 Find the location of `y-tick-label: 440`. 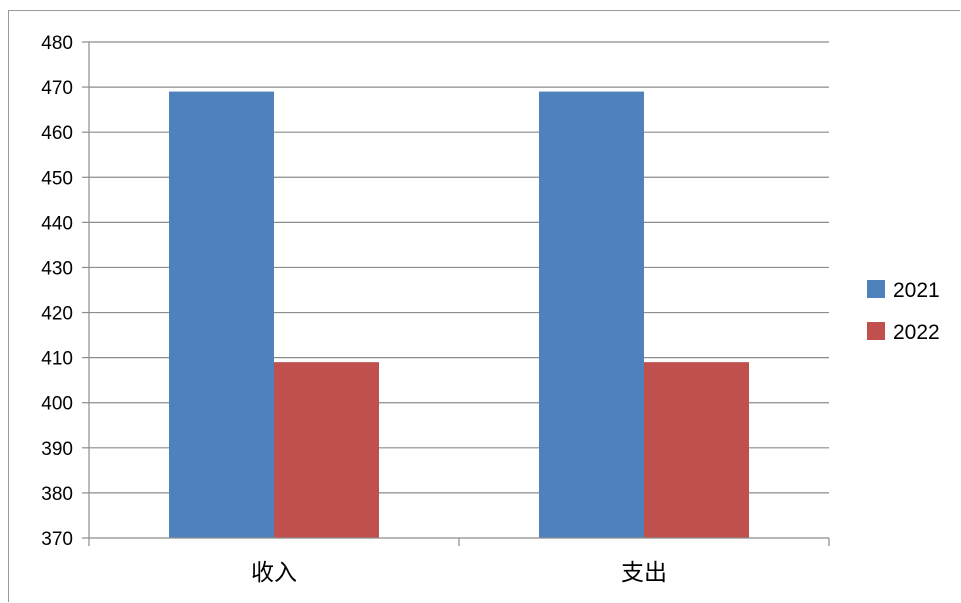

y-tick-label: 440 is located at coordinates (57, 223).